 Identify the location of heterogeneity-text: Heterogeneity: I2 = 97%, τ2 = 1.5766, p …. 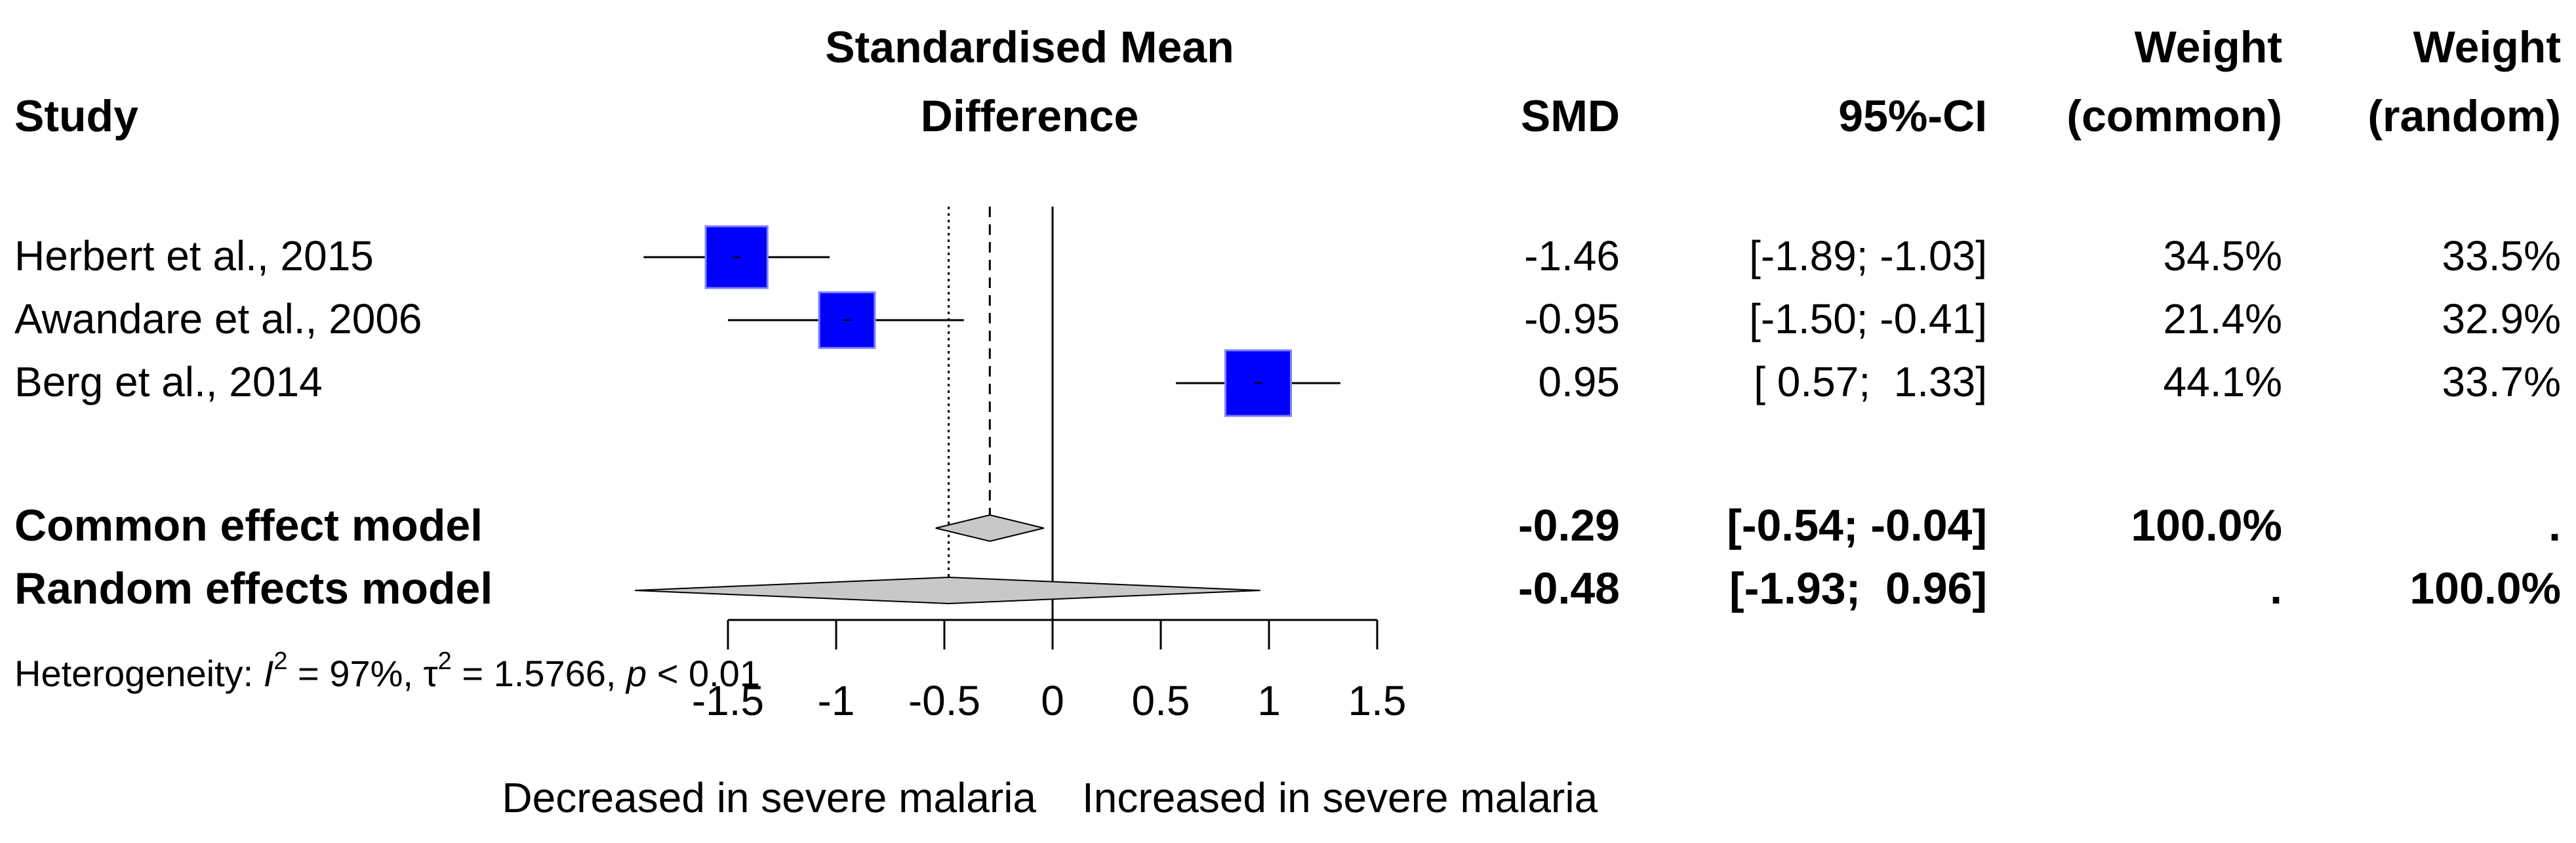
(387, 671).